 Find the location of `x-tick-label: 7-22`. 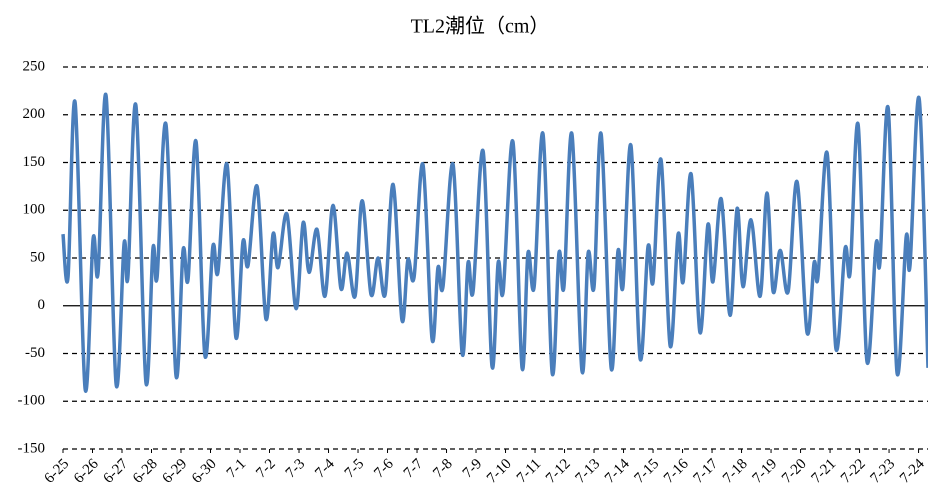

x-tick-label: 7-22 is located at coordinates (853, 471).